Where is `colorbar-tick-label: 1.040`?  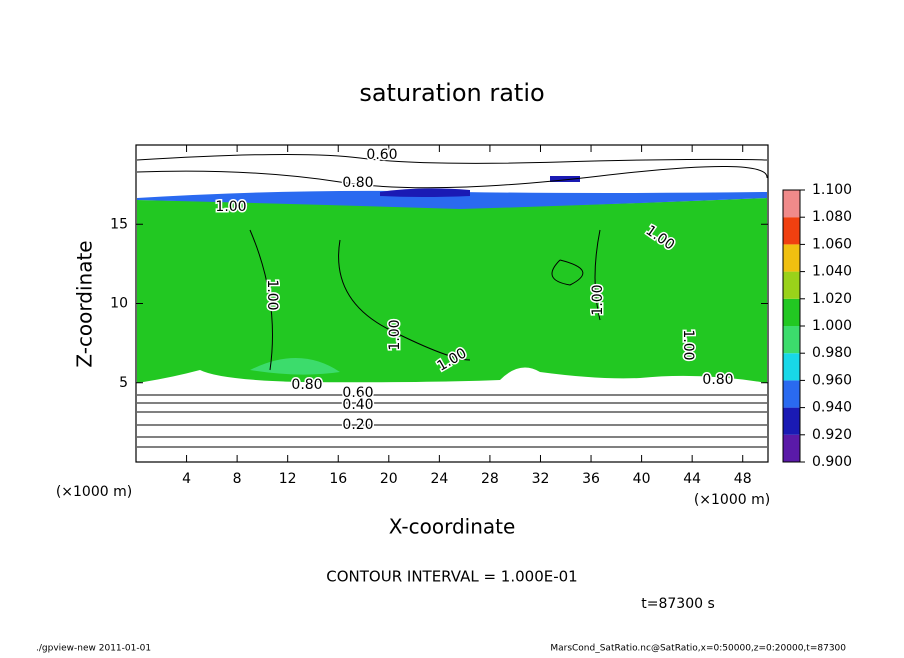
colorbar-tick-label: 1.040 is located at coordinates (832, 272).